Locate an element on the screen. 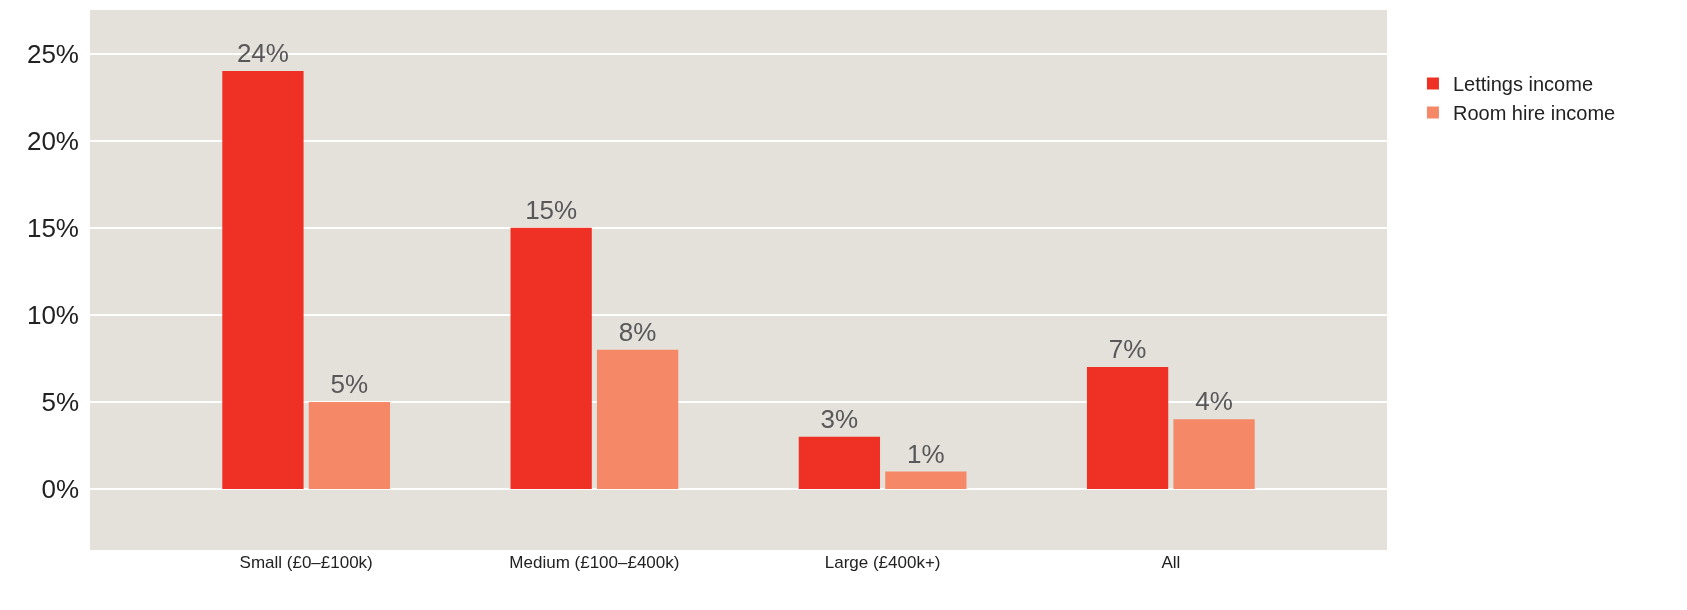 This screenshot has height=610, width=1687. y-tick-label: 25% is located at coordinates (52, 53).